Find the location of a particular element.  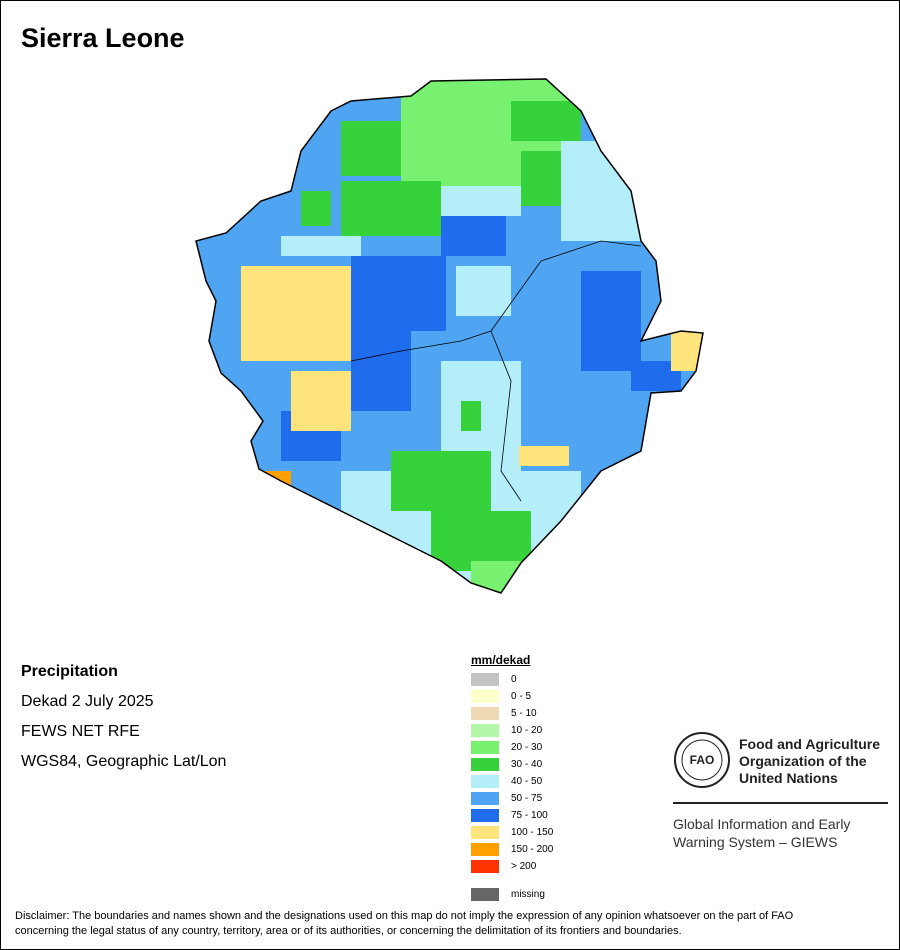

legend-item: 10 - 20 is located at coordinates (512, 730).